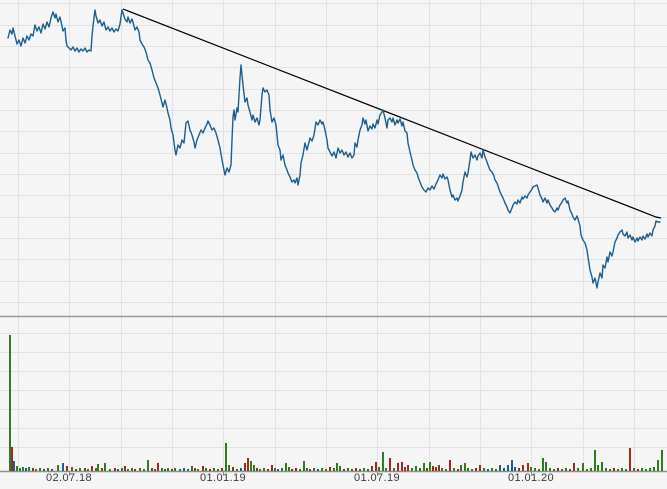  What do you see at coordinates (377, 478) in the screenshot?
I see `x-axis-label: 01.07.19` at bounding box center [377, 478].